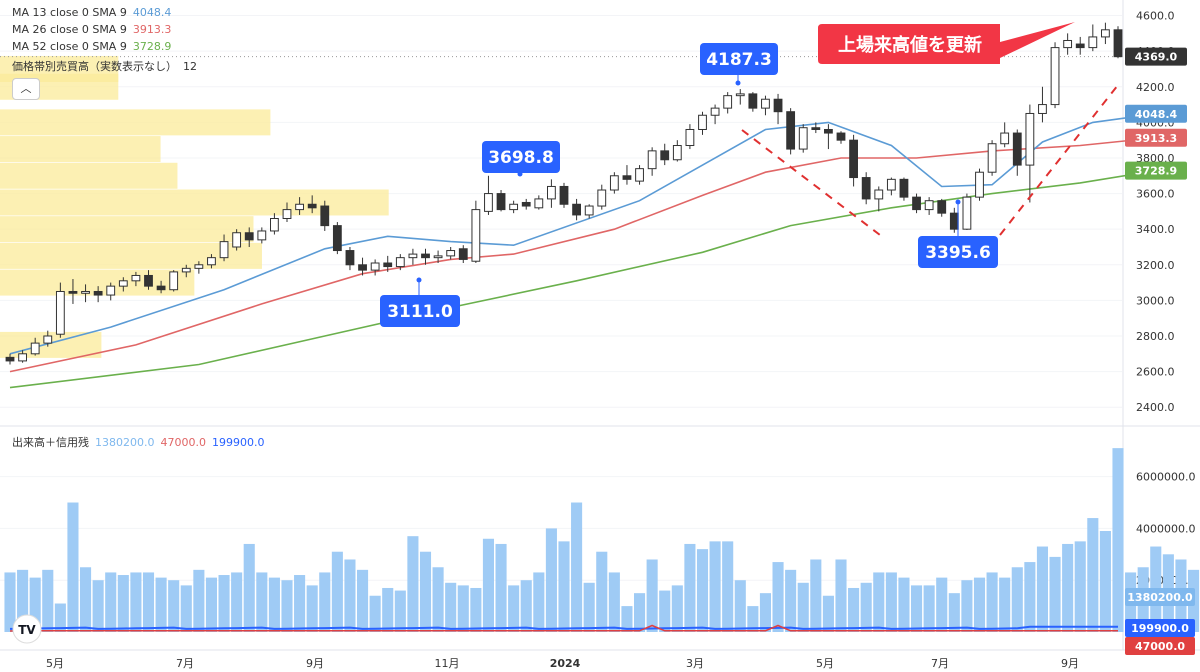 This screenshot has width=1200, height=672. What do you see at coordinates (1160, 628) in the screenshot?
I see `badge-margin-buy-box` at bounding box center [1160, 628].